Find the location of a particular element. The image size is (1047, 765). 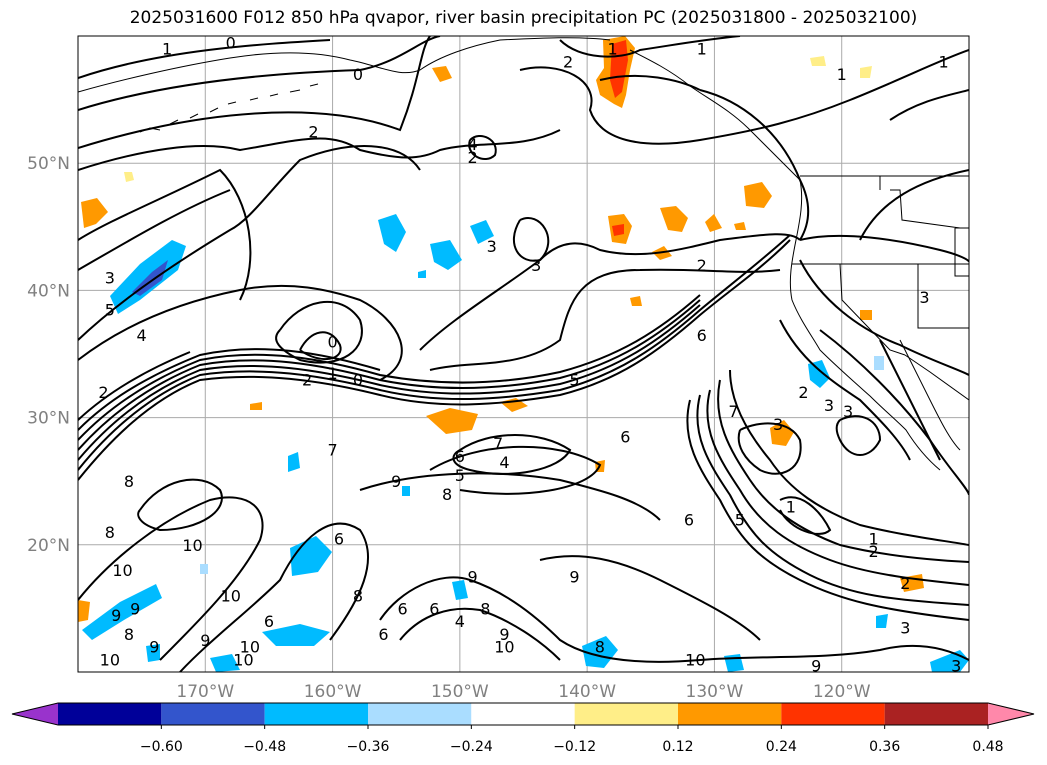

colorbar-tick-label: −0.24 is located at coordinates (471, 747).